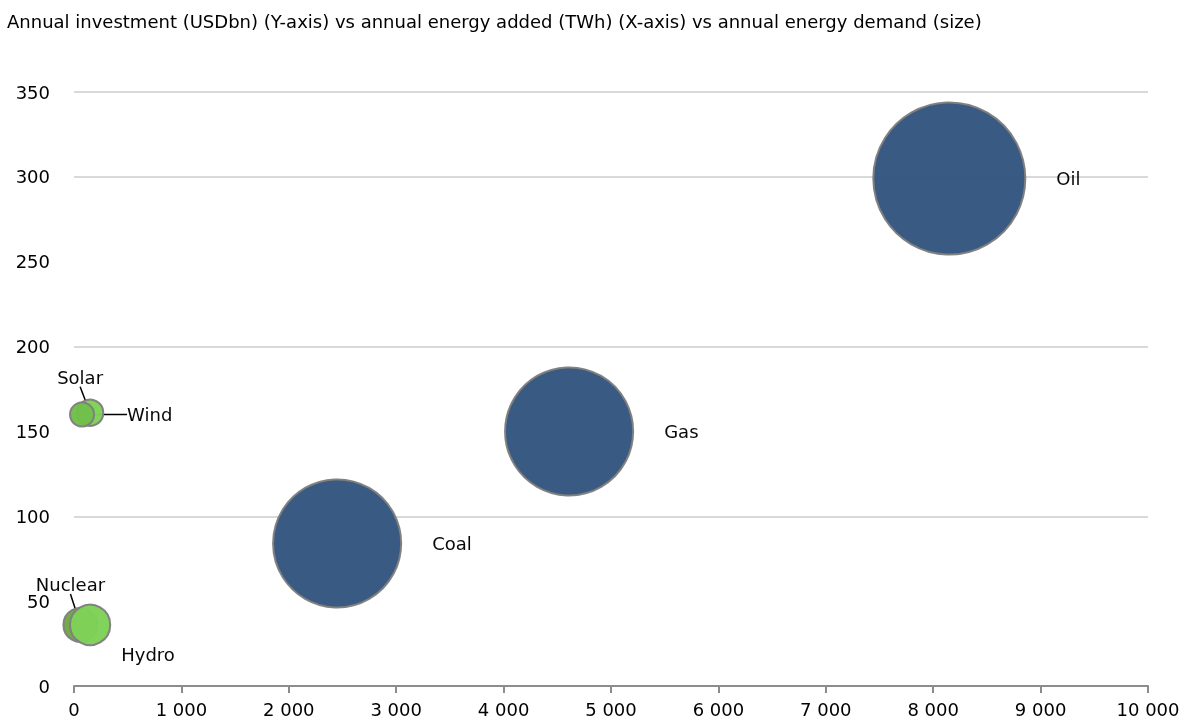 The height and width of the screenshot is (728, 1184). Describe the element at coordinates (32, 347) in the screenshot. I see `y-tick-label: 200` at that location.